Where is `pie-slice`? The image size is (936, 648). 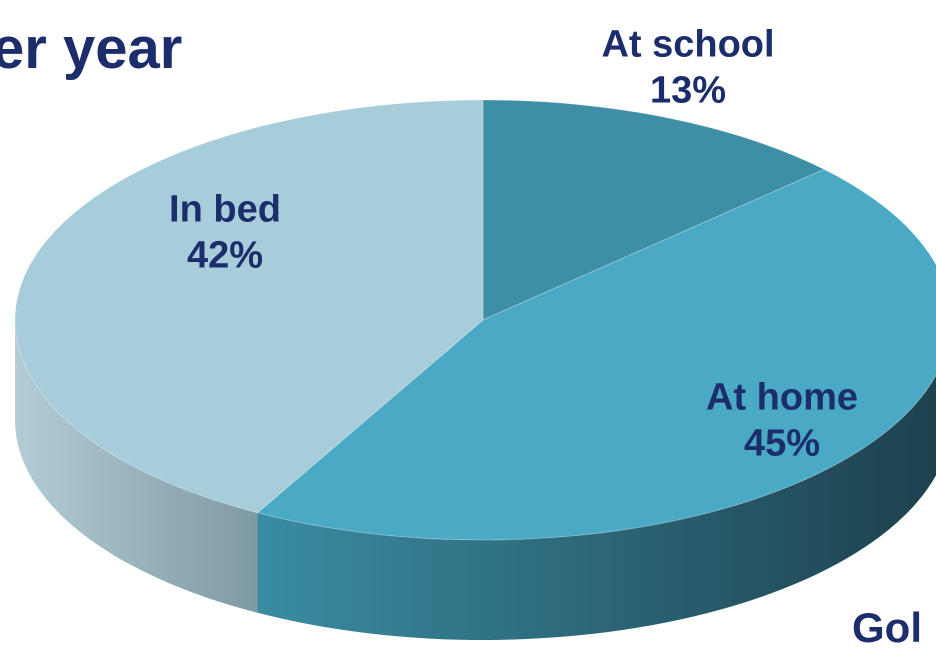
pie-slice is located at coordinates (654, 210).